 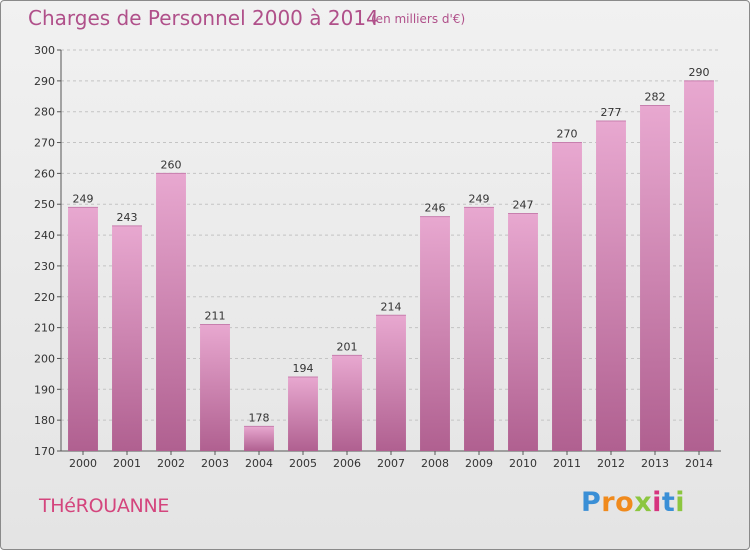 What do you see at coordinates (83, 329) in the screenshot?
I see `bar-2000` at bounding box center [83, 329].